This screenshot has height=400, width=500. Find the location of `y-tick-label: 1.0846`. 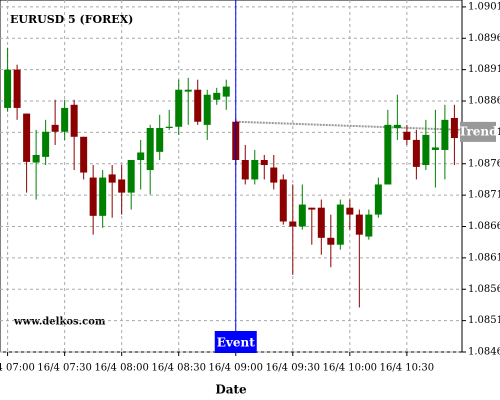

y-tick-label: 1.0846 is located at coordinates (484, 352).